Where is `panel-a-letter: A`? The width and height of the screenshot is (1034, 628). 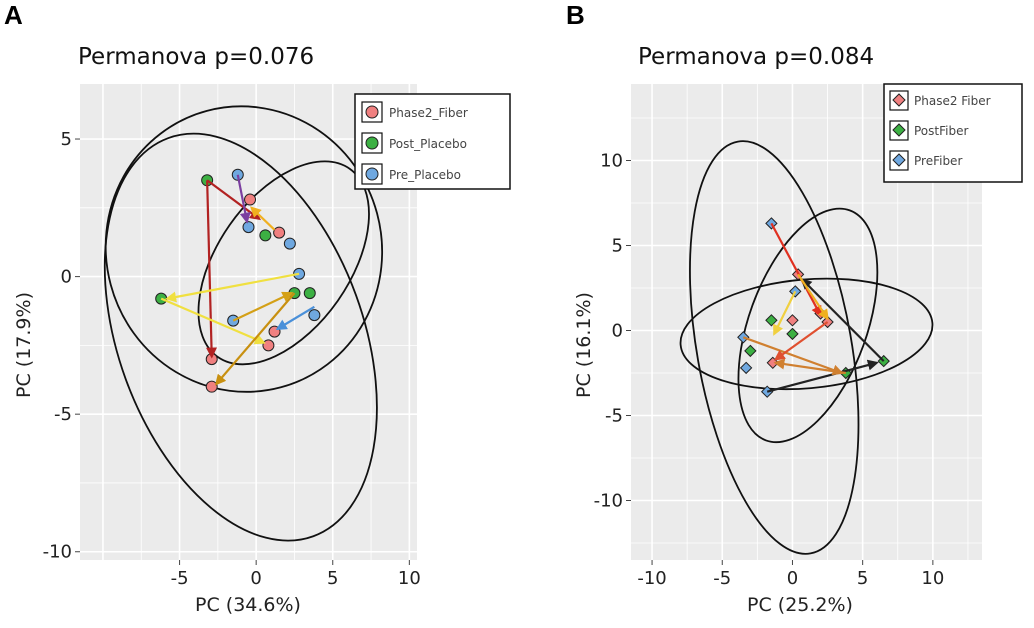 panel-a-letter: A is located at coordinates (13, 15).